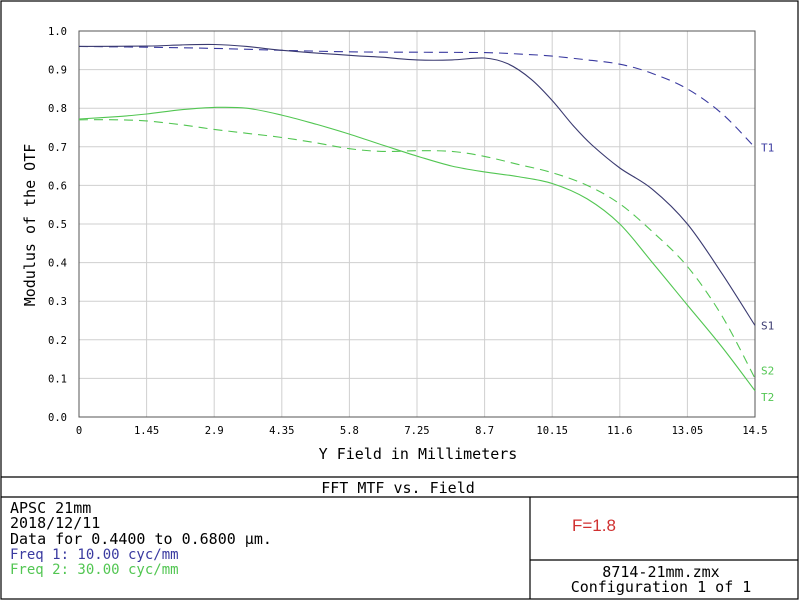 The image size is (800, 606). I want to click on configuration-label: Configuration 1 of 1, so click(661, 587).